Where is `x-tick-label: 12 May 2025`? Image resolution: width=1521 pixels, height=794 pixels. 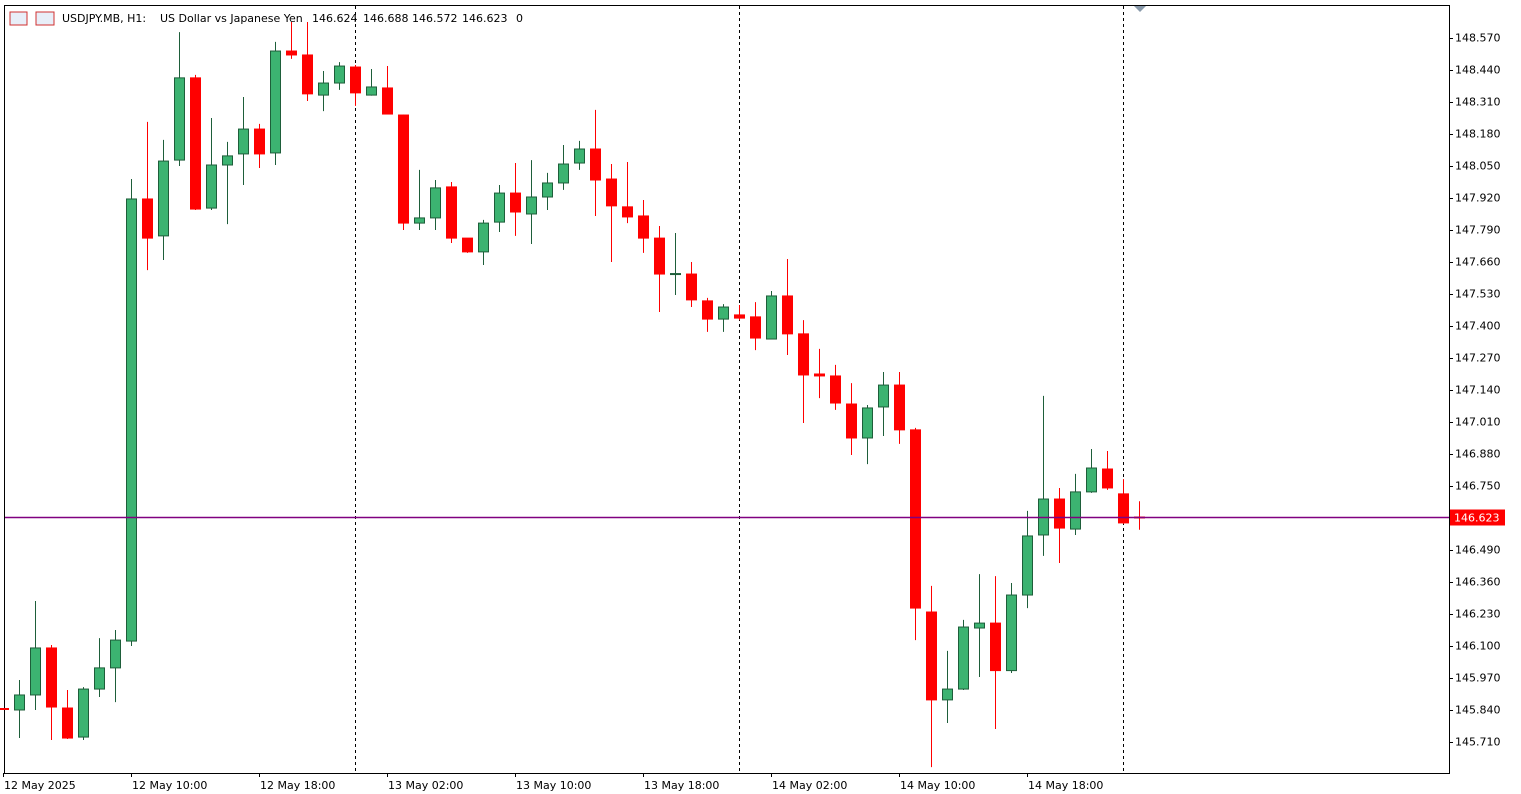 x-tick-label: 12 May 2025 is located at coordinates (40, 785).